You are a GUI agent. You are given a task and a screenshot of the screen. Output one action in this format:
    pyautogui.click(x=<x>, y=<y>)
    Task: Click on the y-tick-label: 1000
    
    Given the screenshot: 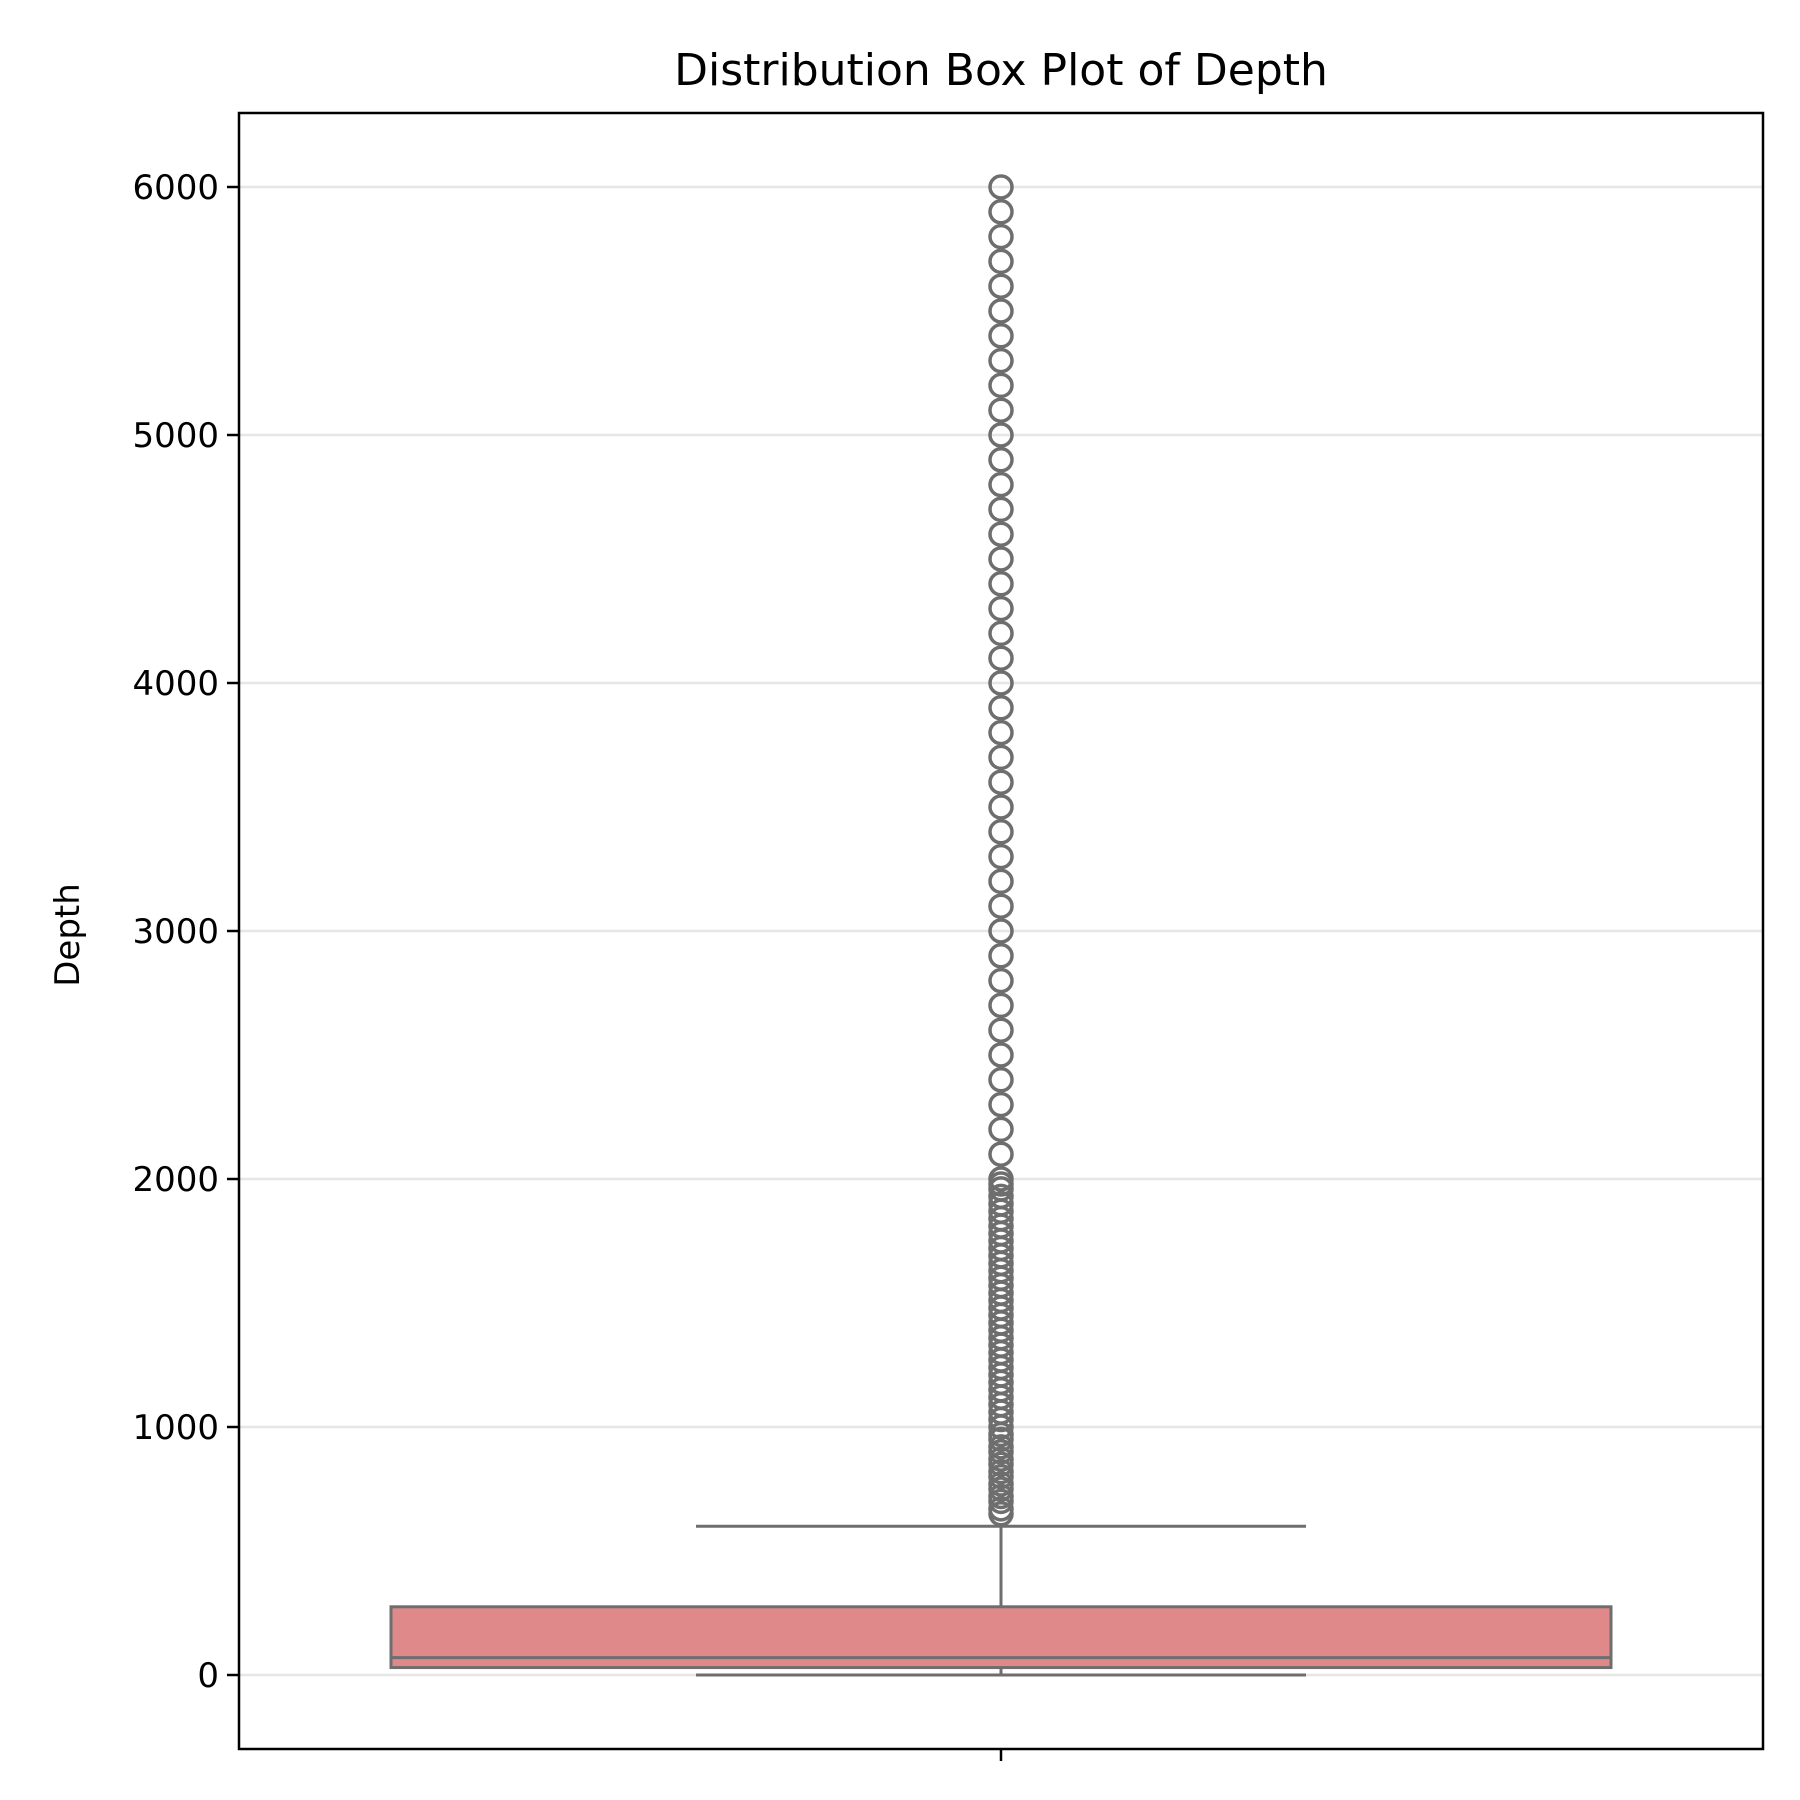 What is the action you would take?
    pyautogui.click(x=175, y=1428)
    